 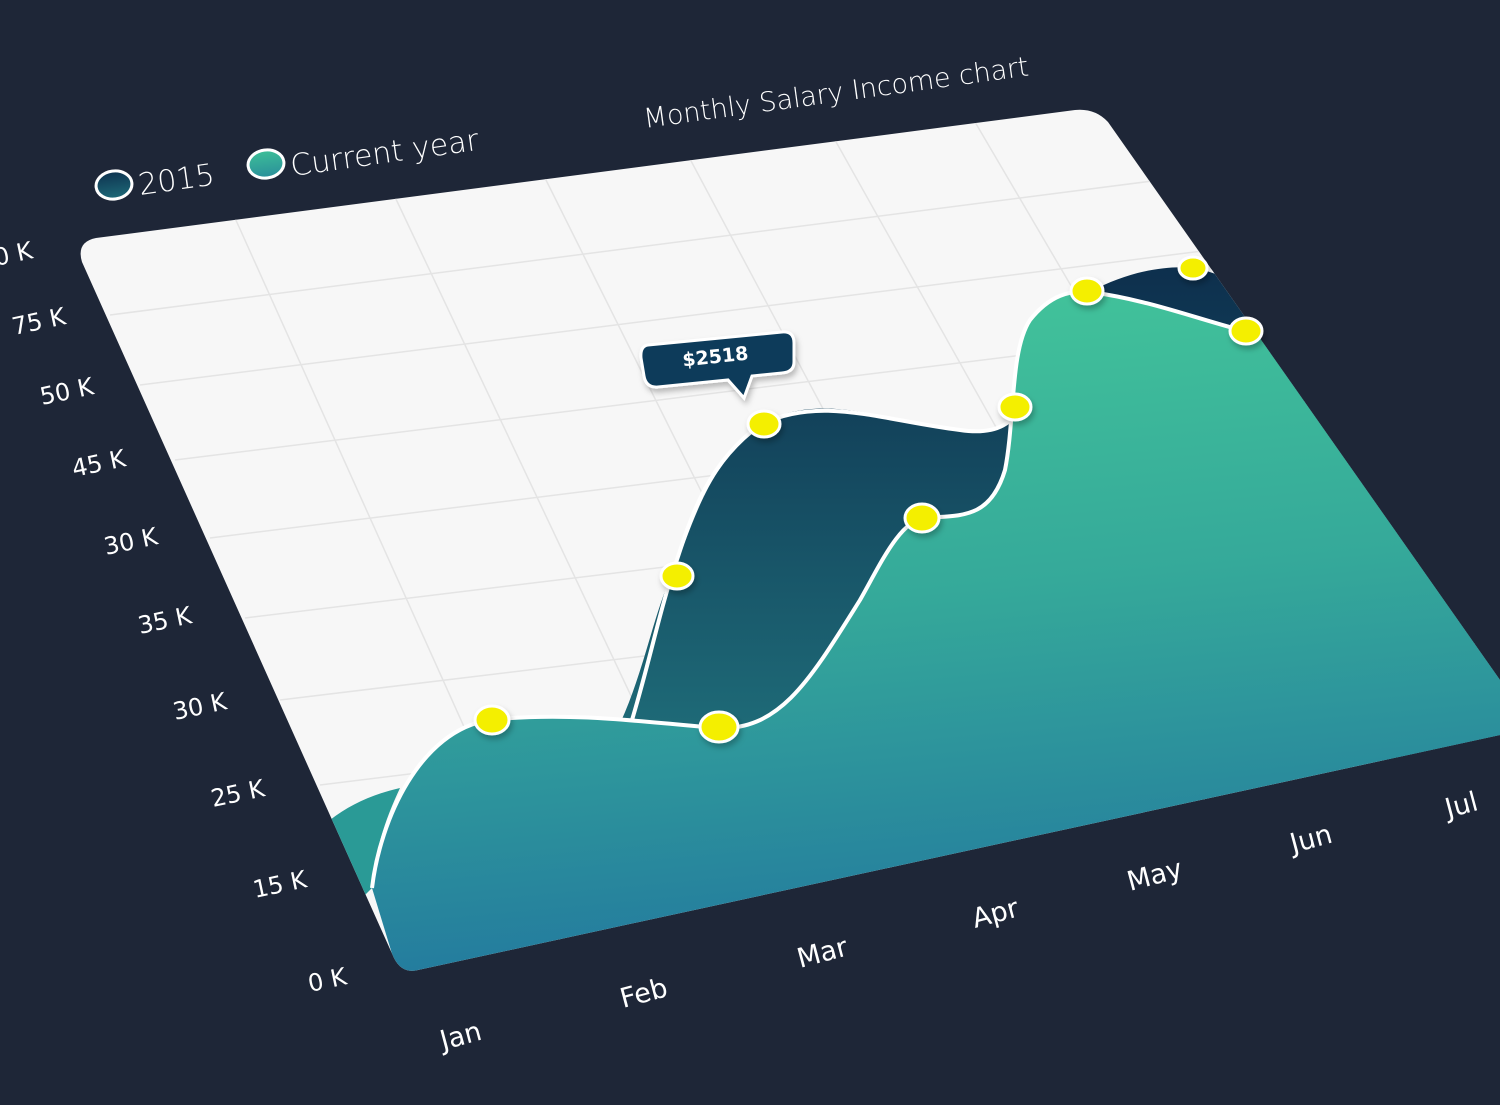 What do you see at coordinates (238, 793) in the screenshot?
I see `y-tick: 25 K` at bounding box center [238, 793].